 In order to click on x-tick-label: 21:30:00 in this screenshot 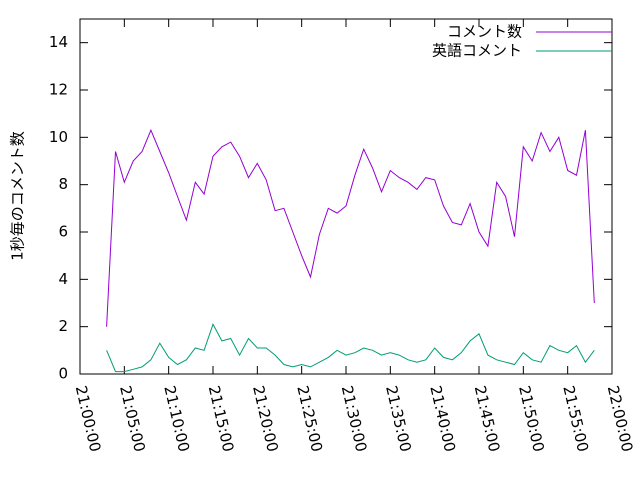, I will do `click(354, 419)`.